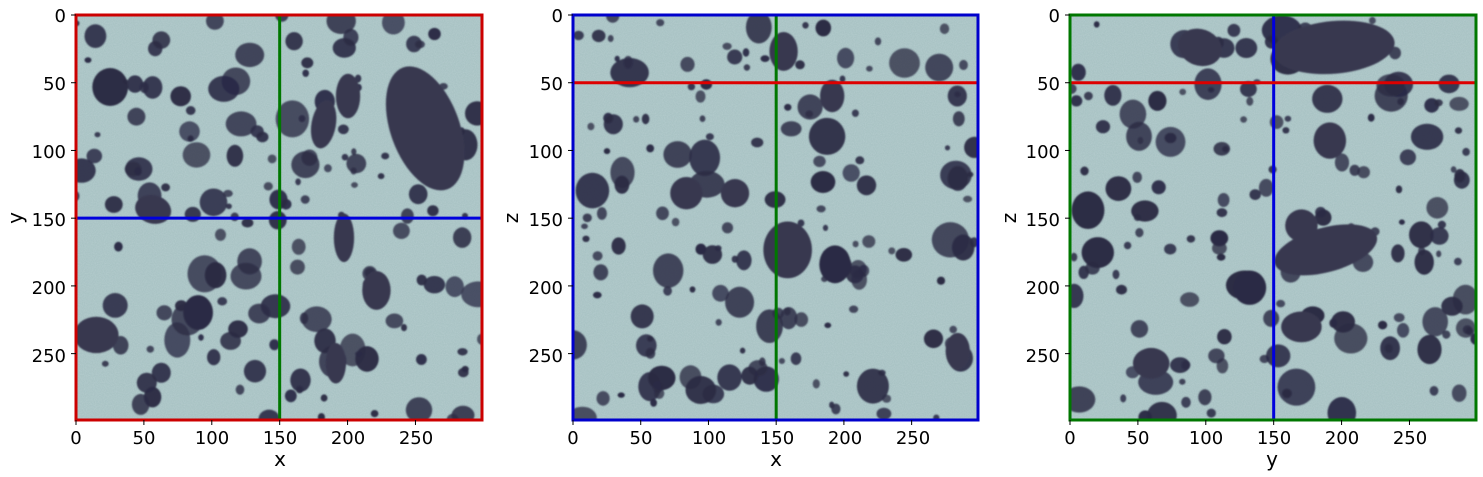 This screenshot has height=477, width=1483. Describe the element at coordinates (546, 288) in the screenshot. I see `ytick-xz-4: 200` at that location.